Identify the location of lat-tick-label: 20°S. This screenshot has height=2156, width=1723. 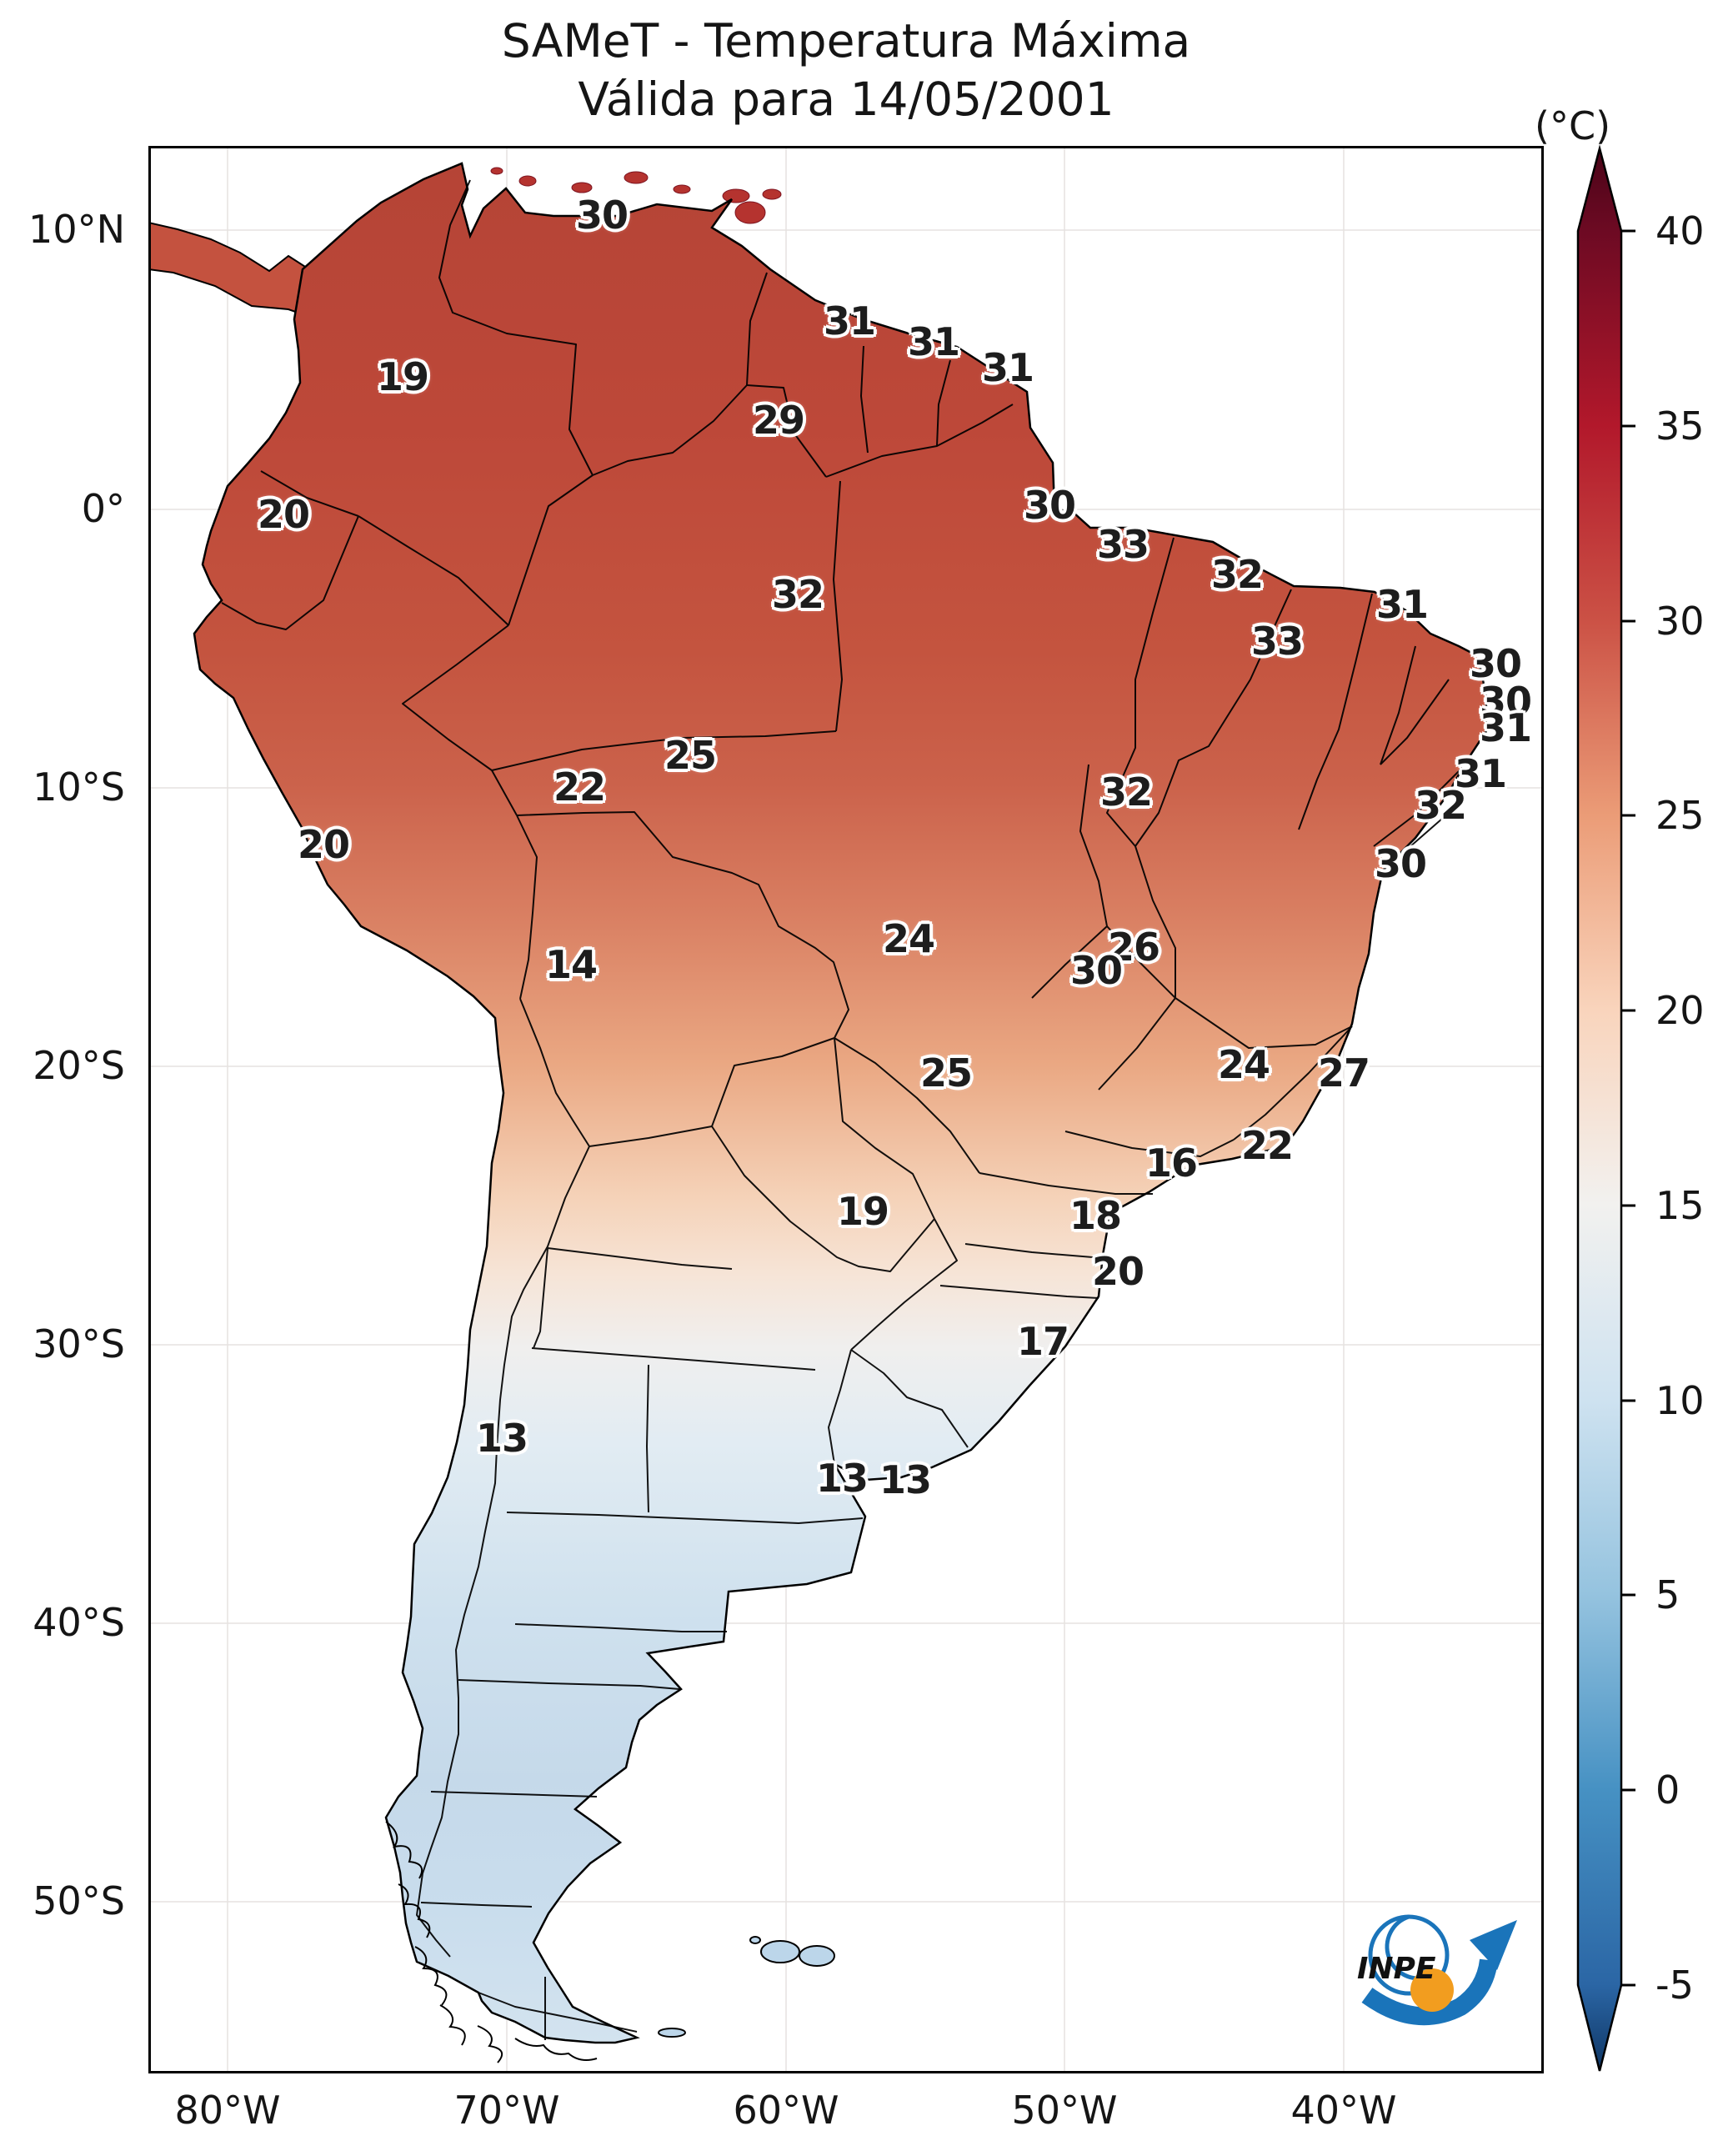
(79, 1065).